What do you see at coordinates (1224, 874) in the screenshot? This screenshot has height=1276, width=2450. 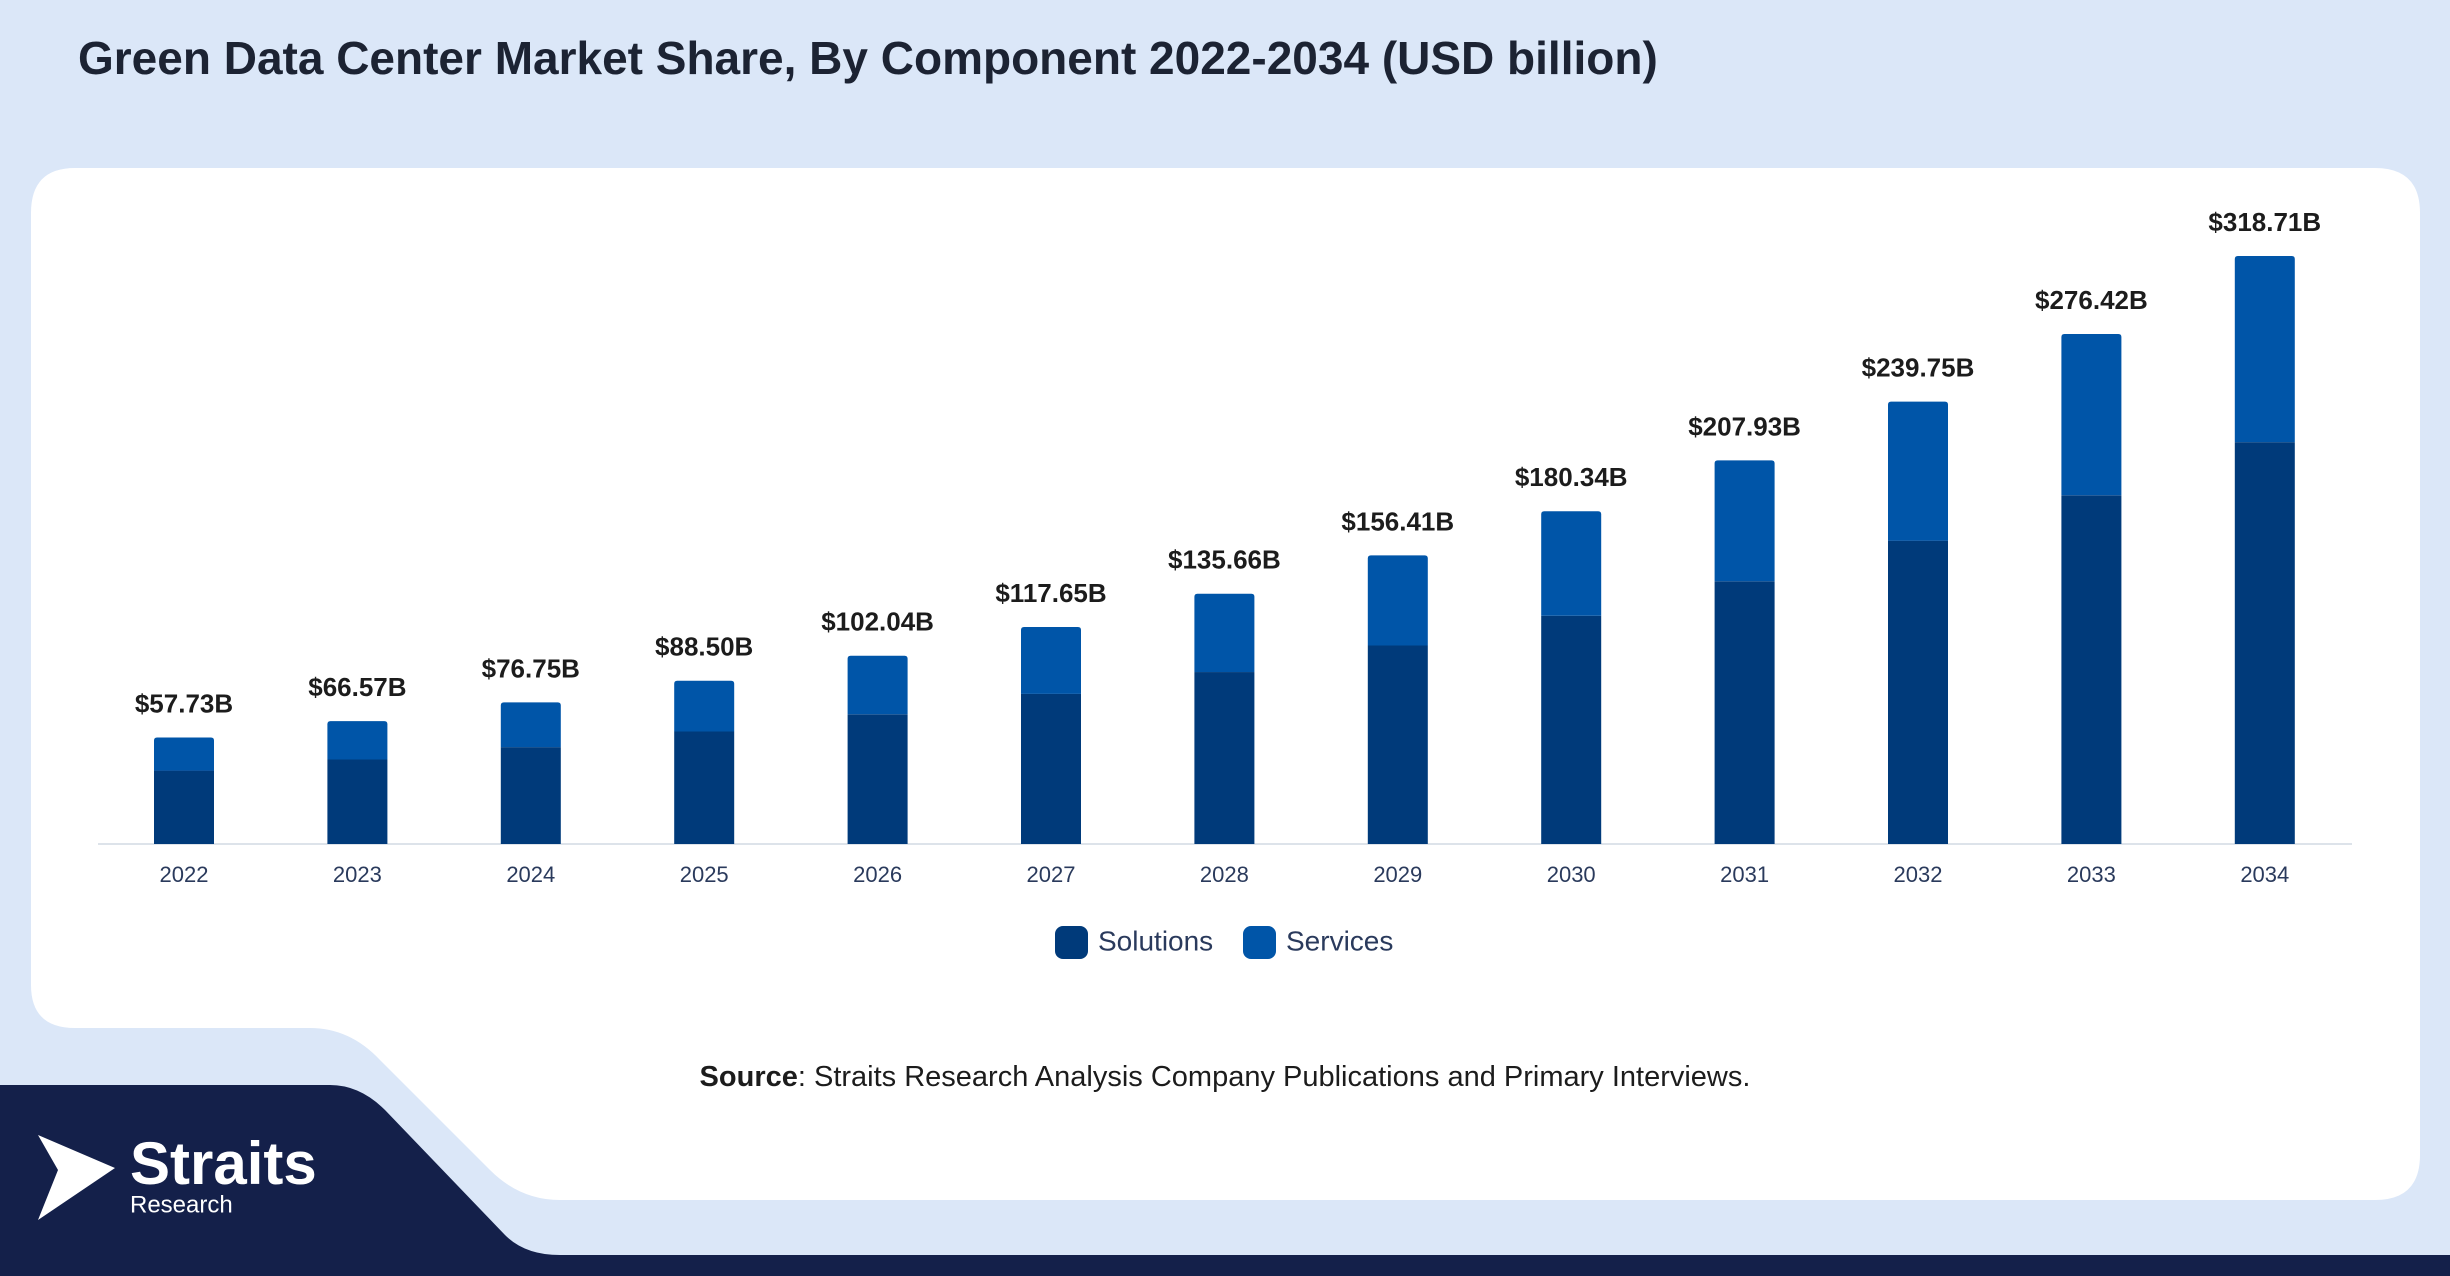 I see `x-tick-label: 2028` at bounding box center [1224, 874].